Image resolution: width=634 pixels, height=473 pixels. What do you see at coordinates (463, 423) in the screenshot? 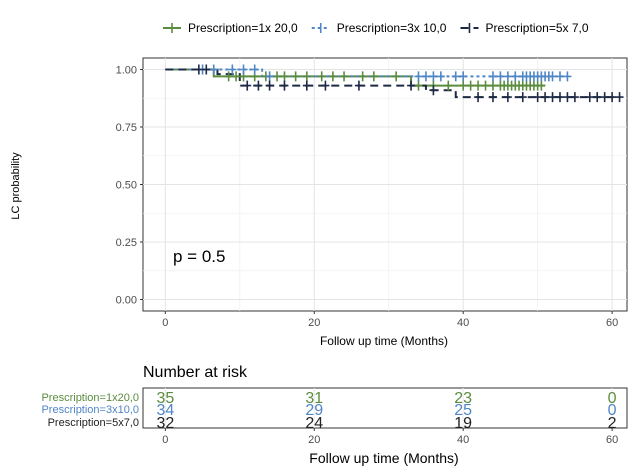
I see `risk-count-cell: 19` at bounding box center [463, 423].